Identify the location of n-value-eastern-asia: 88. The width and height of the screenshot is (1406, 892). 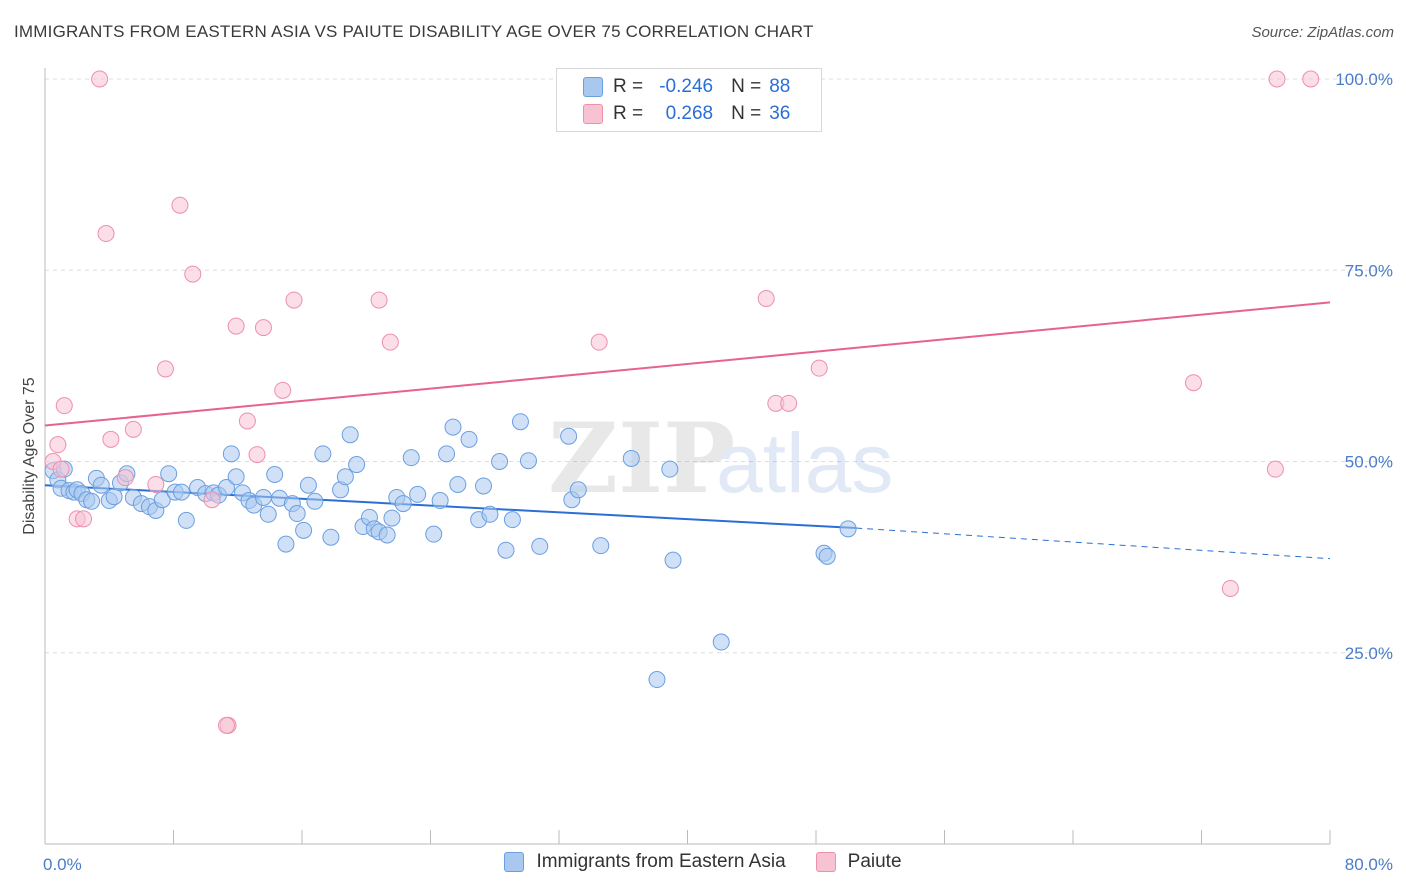
(780, 86).